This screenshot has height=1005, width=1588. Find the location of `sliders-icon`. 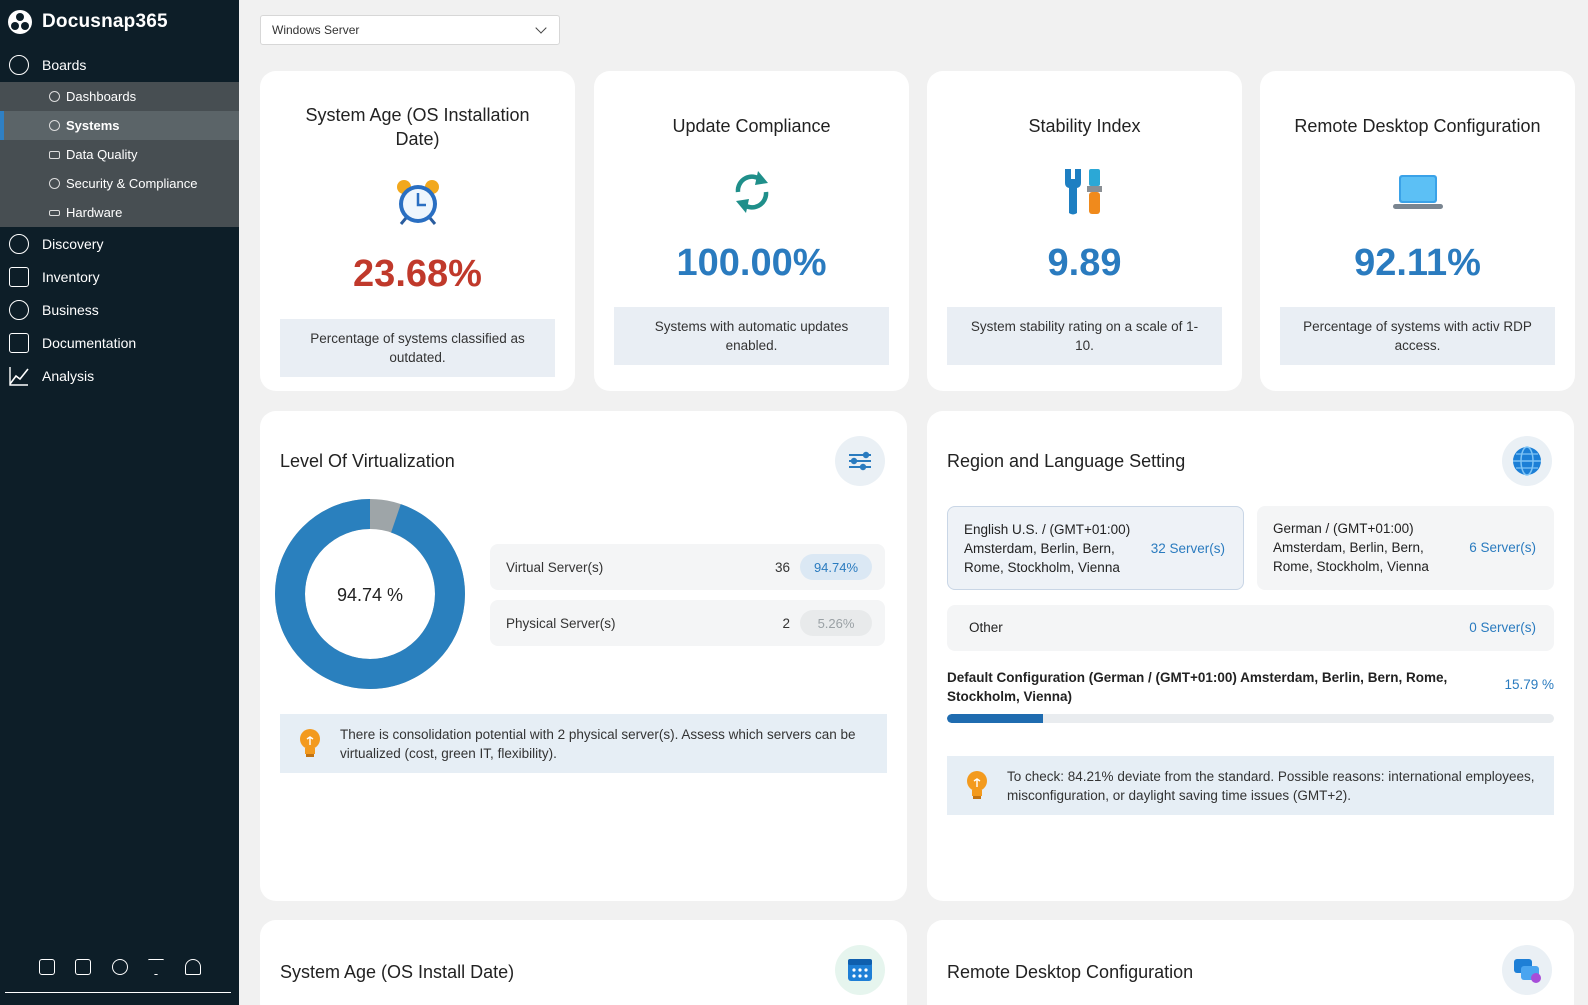

sliders-icon is located at coordinates (860, 461).